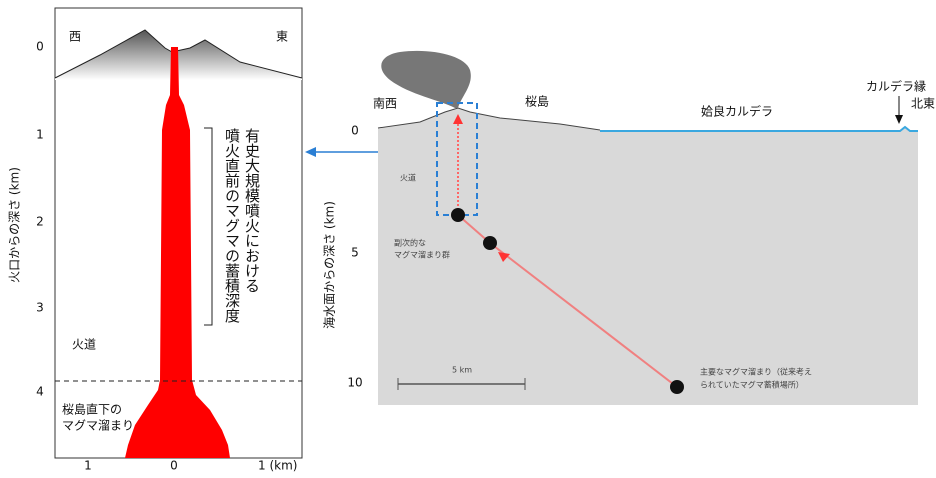 The width and height of the screenshot is (936, 478). I want to click on bracket-label: 噴火直前のマグマの蓄積深度, so click(232, 225).